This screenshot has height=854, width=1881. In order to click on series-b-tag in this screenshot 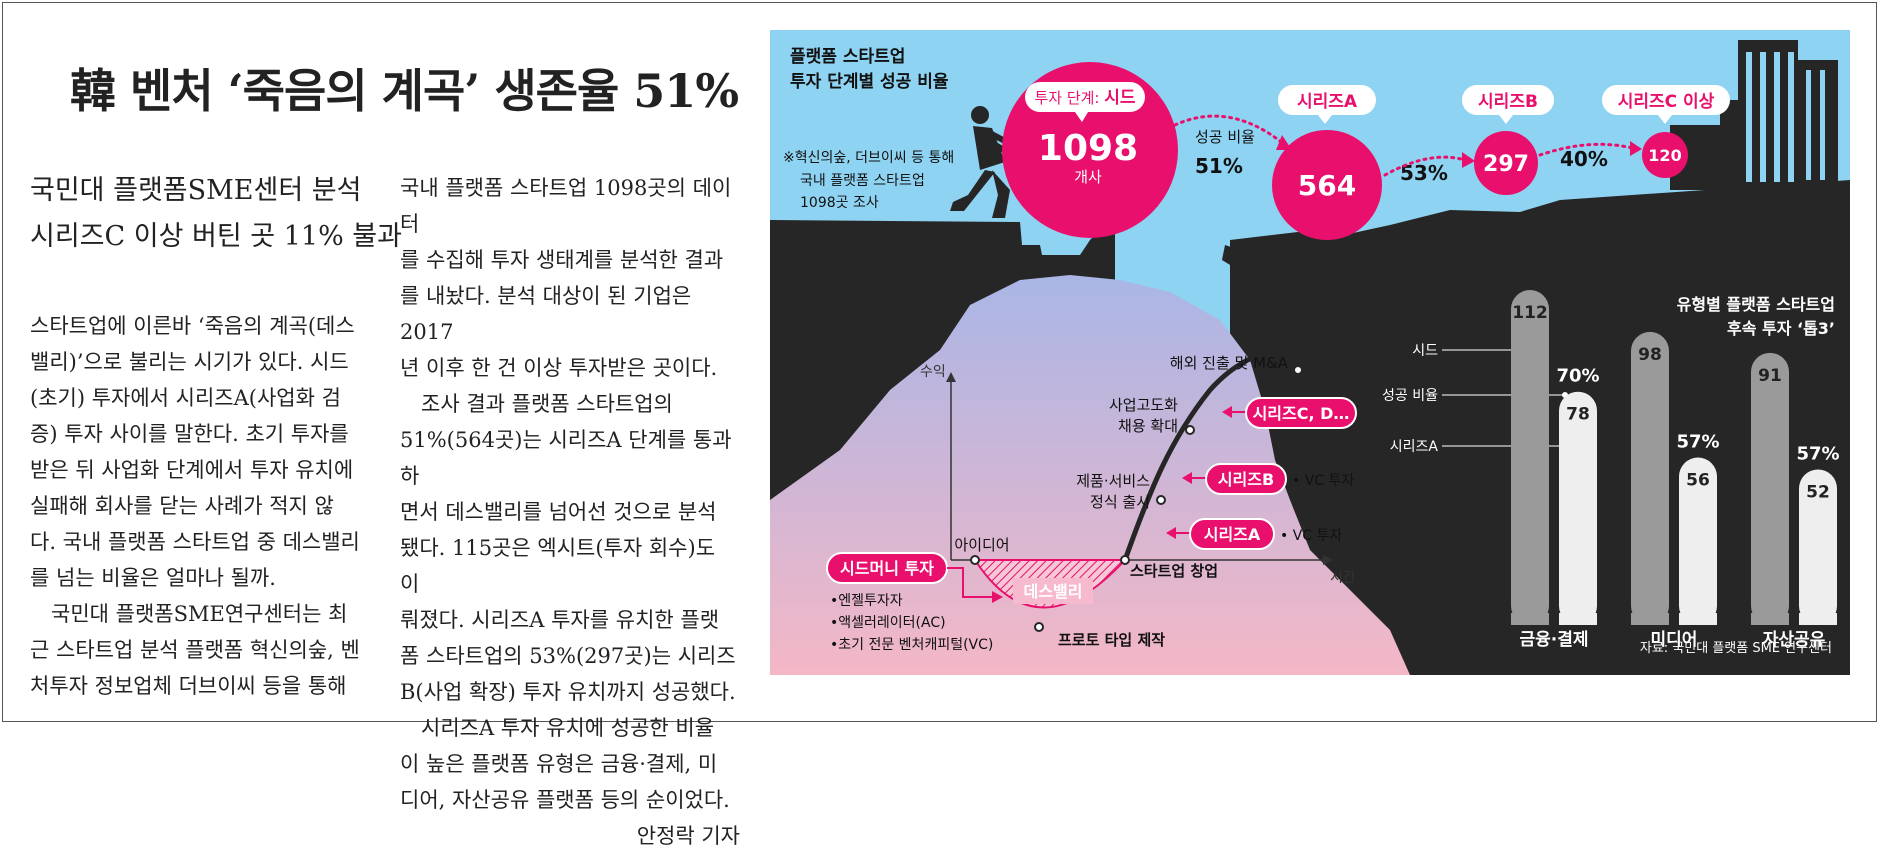, I will do `click(1508, 100)`.